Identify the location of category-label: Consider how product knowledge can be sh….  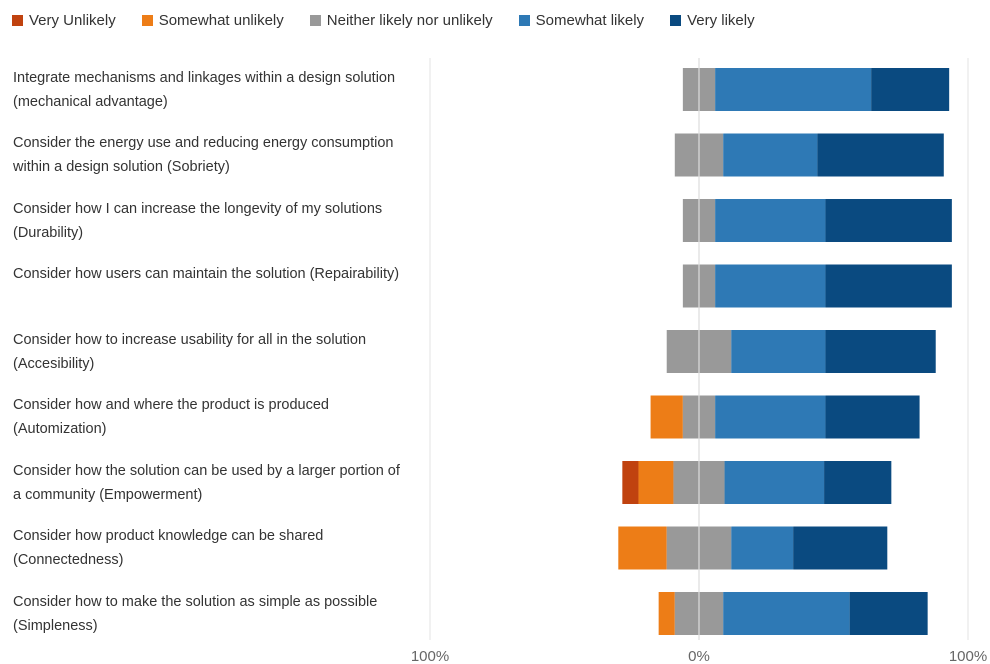
(168, 548).